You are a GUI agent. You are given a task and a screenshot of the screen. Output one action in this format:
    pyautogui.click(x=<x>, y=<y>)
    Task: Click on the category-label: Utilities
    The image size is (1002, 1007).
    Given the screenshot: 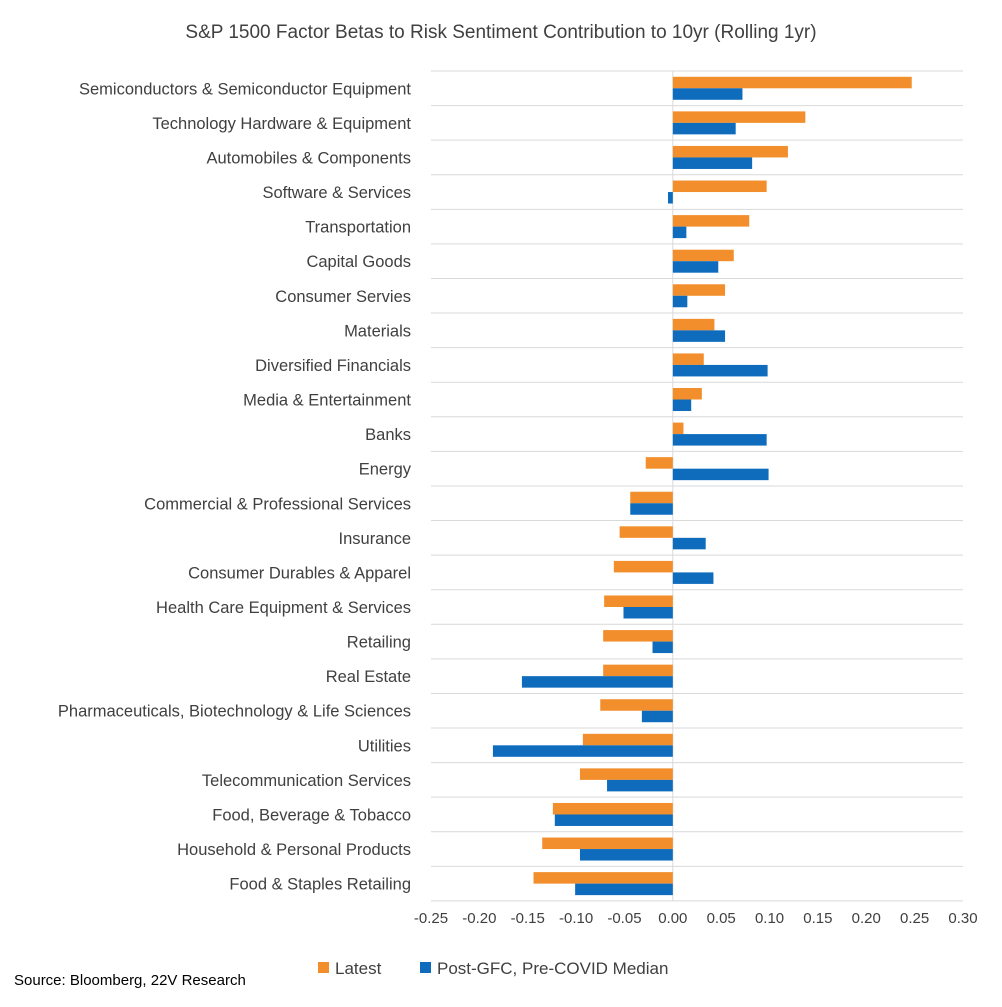 What is the action you would take?
    pyautogui.click(x=384, y=746)
    